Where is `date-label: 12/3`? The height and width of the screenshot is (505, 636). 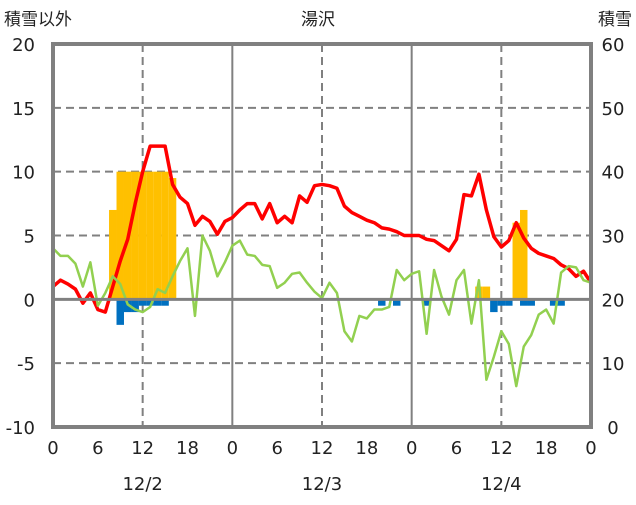
date-label: 12/3 is located at coordinates (322, 484).